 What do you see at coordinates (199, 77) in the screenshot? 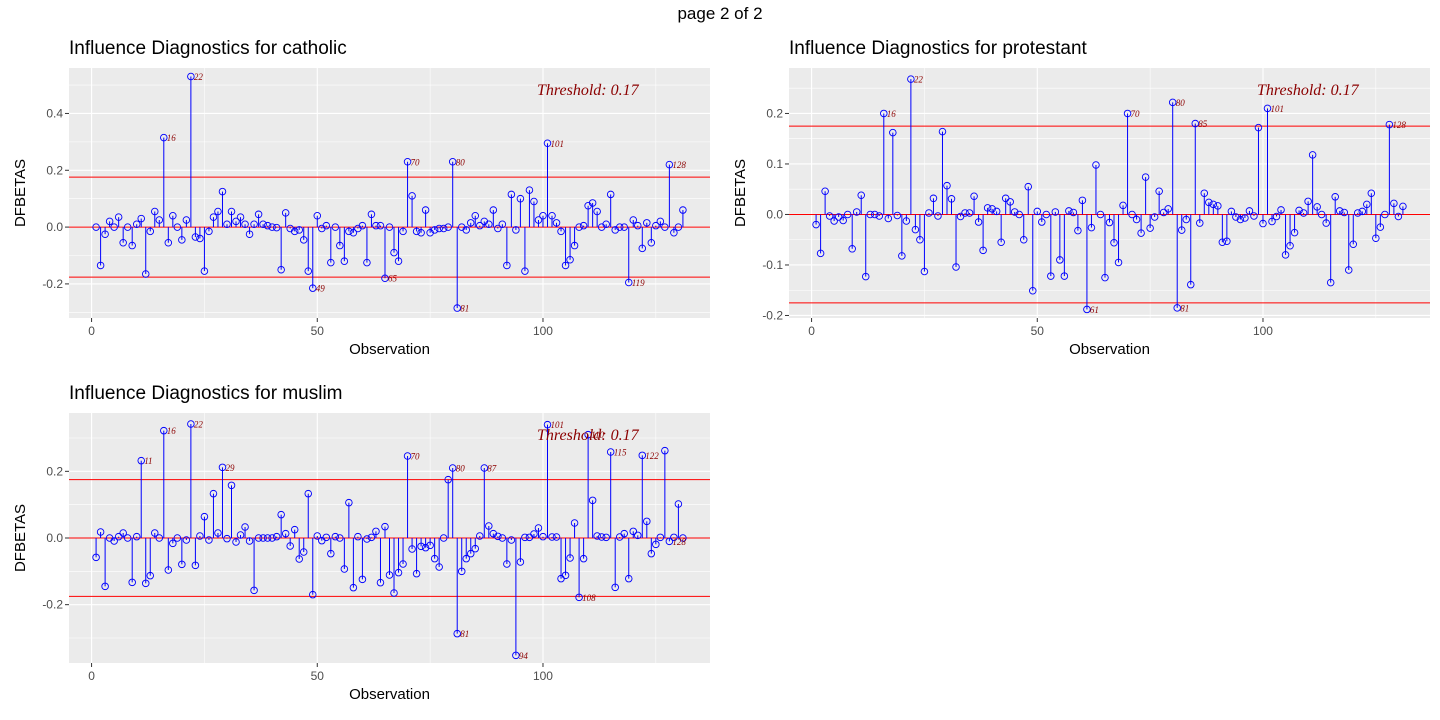
I see `point-label: 22` at bounding box center [199, 77].